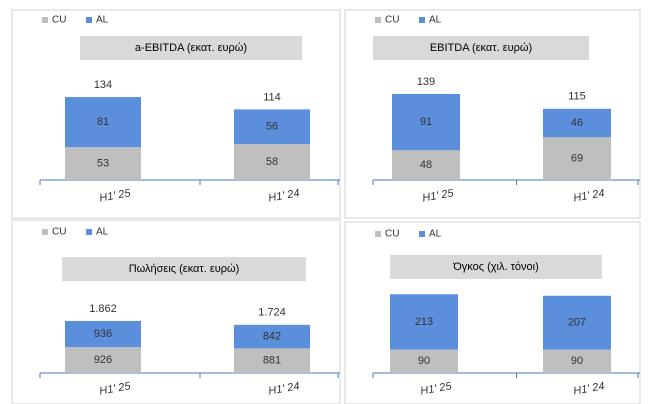 This screenshot has width=648, height=404. I want to click on chart-title: Πωλήσεις (εκατ. ευρώ), so click(184, 269).